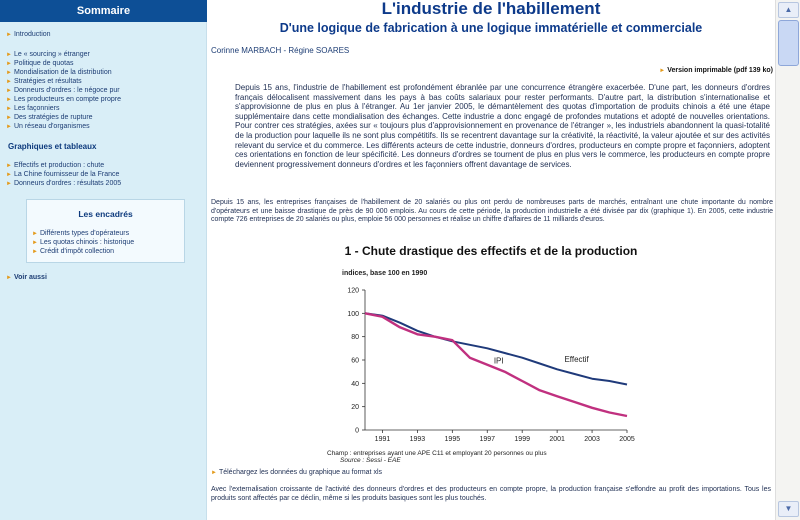 This screenshot has width=800, height=520. I want to click on encadre-item-label: Crédit d'impôt collection, so click(77, 251).